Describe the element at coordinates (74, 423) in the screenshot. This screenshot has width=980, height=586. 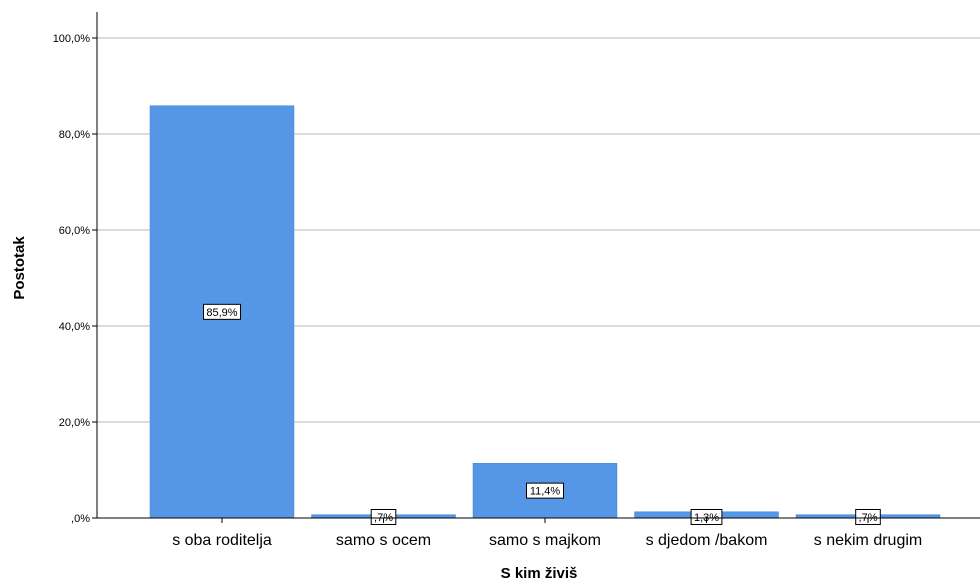
I see `y-tick-label: 20,0%` at that location.